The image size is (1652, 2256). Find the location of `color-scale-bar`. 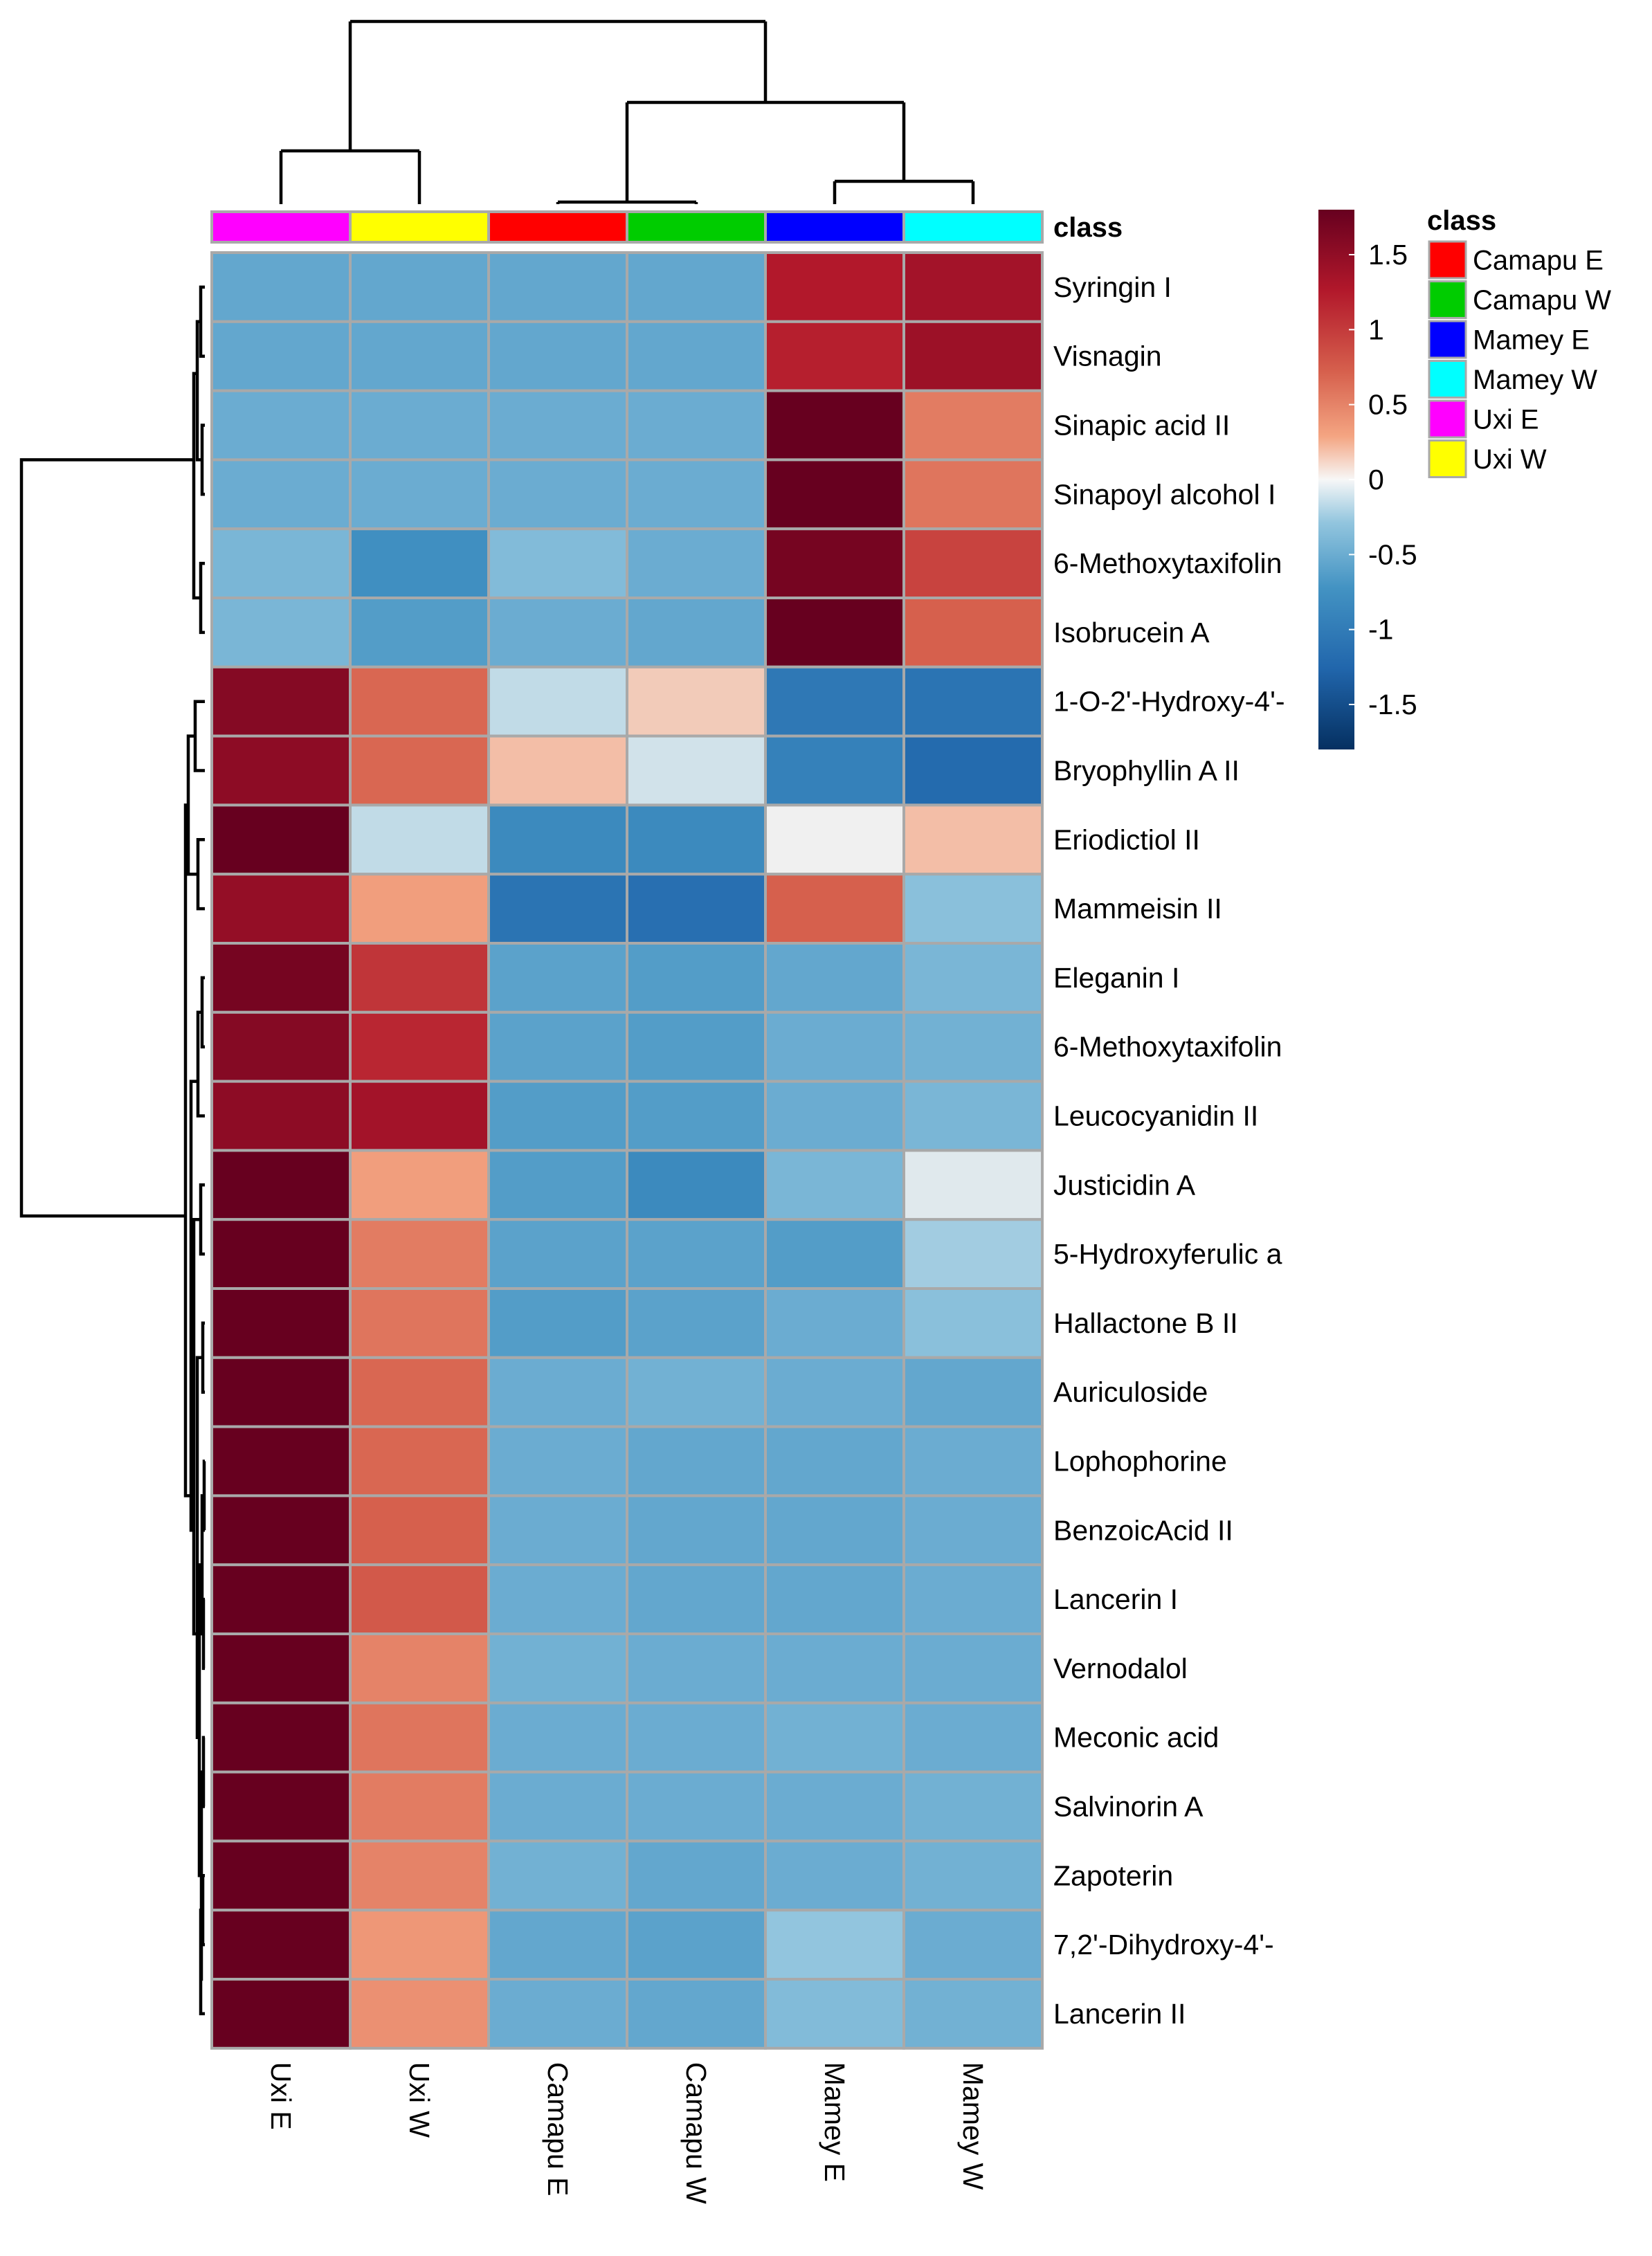

color-scale-bar is located at coordinates (1336, 479).